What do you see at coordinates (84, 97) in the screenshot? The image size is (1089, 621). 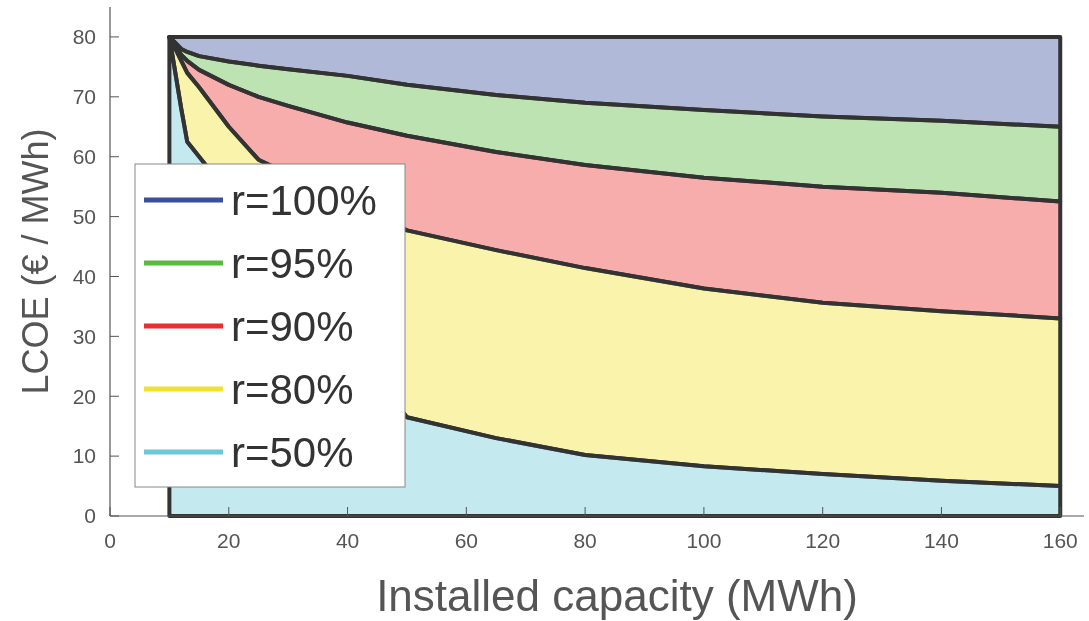 I see `y-tick-label: 70` at bounding box center [84, 97].